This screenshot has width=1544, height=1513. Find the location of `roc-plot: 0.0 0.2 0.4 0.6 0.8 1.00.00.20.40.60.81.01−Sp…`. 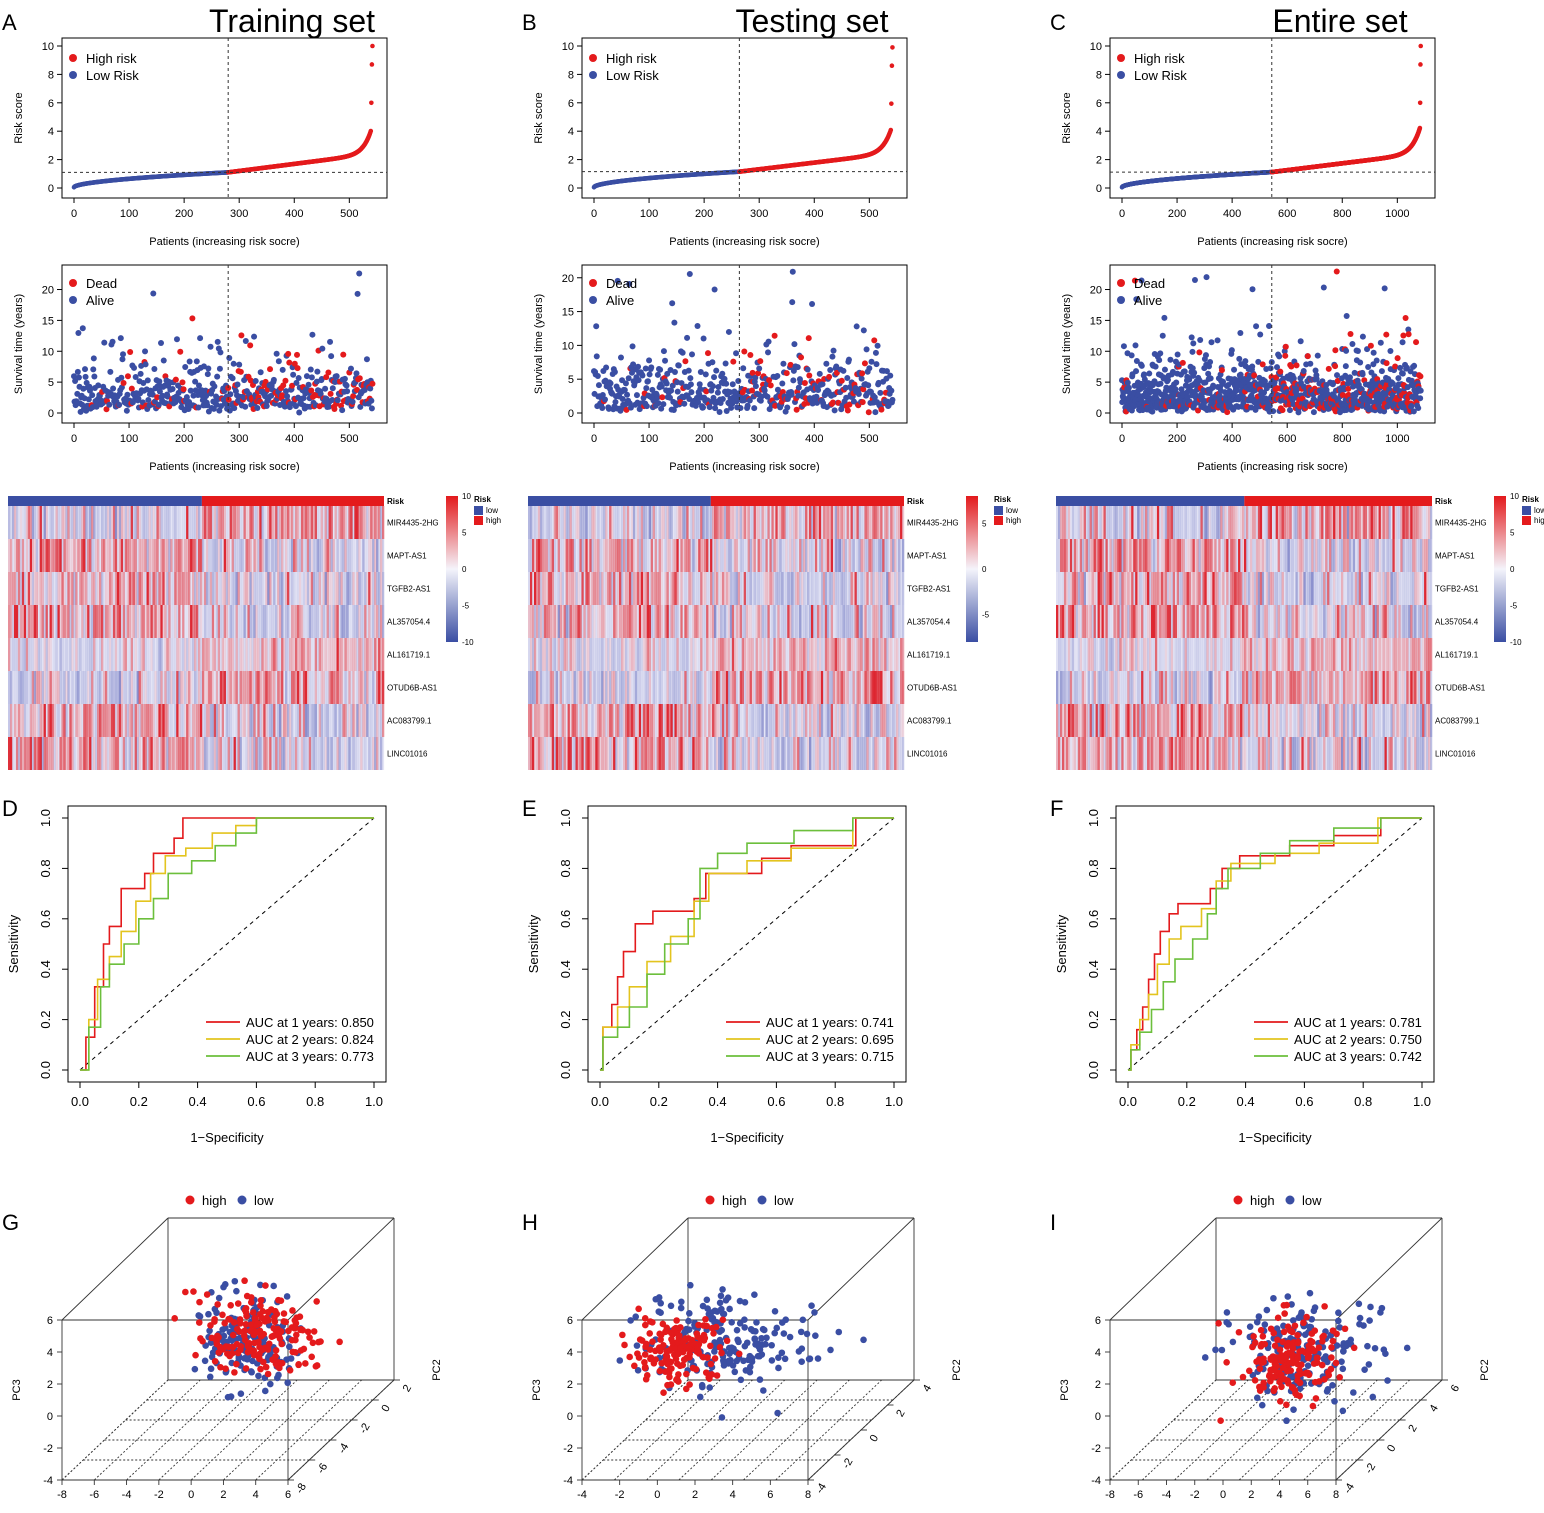

roc-plot: 0.0 0.2 0.4 0.6 0.8 1.00.00.20.40.60.81.01−Sp… is located at coordinates (196, 975).